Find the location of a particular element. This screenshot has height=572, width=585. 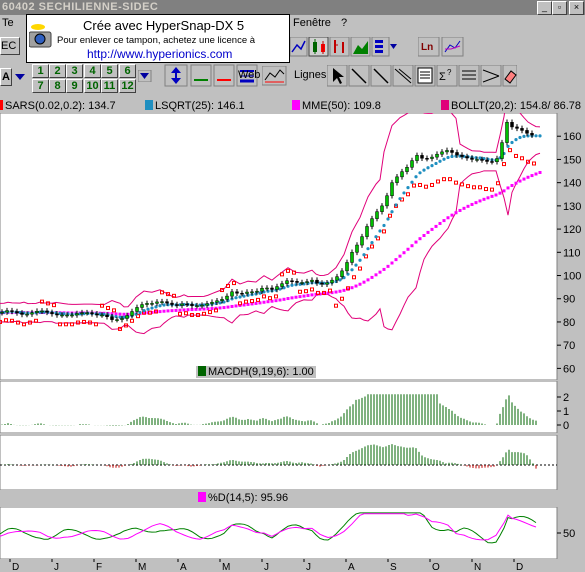

line-color-green-icon is located at coordinates (201, 75).